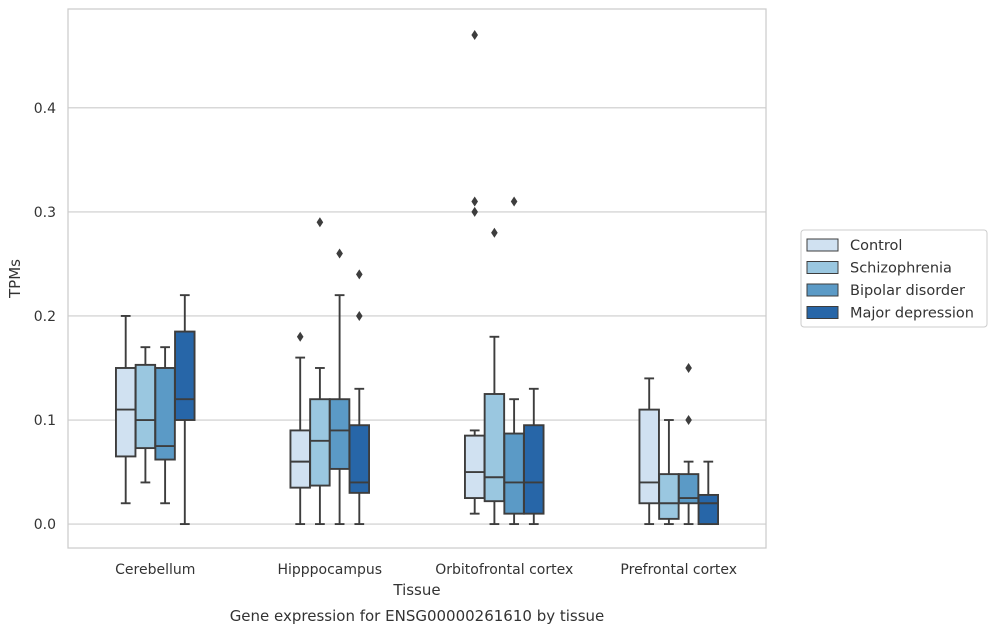 The width and height of the screenshot is (997, 634). I want to click on legend-label: Major depression, so click(912, 314).